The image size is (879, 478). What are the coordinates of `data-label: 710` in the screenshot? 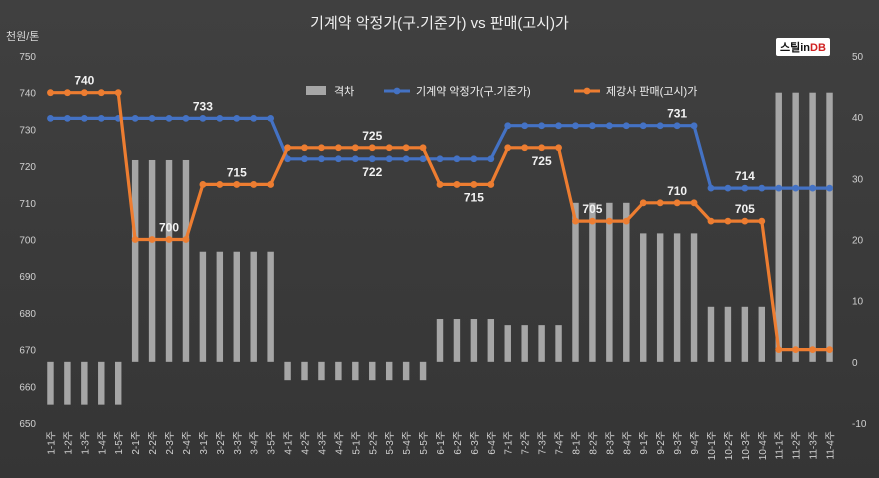 It's located at (677, 191).